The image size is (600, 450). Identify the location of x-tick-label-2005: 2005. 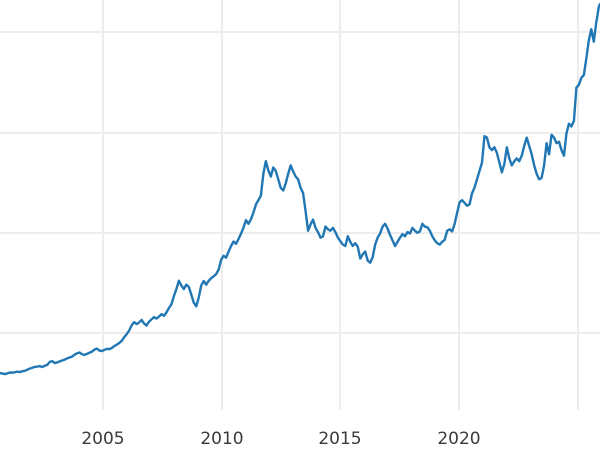
(102, 439).